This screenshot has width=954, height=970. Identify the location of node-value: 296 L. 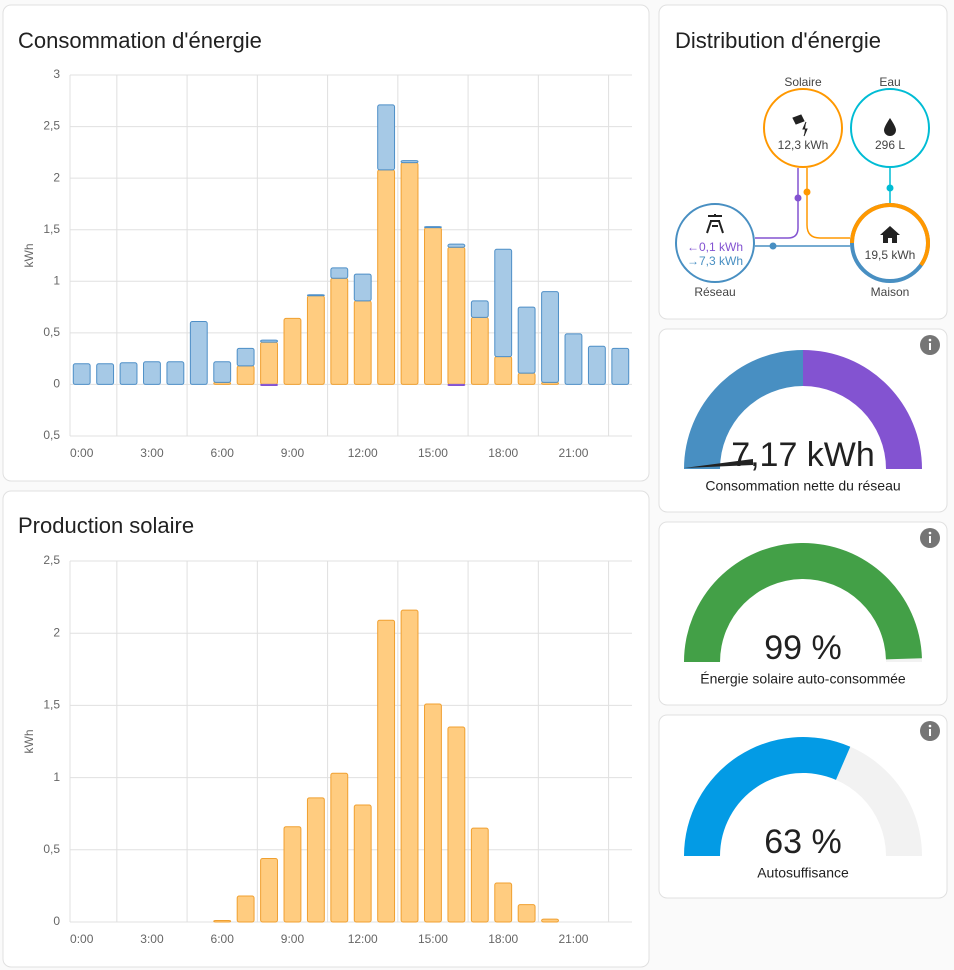
(890, 145).